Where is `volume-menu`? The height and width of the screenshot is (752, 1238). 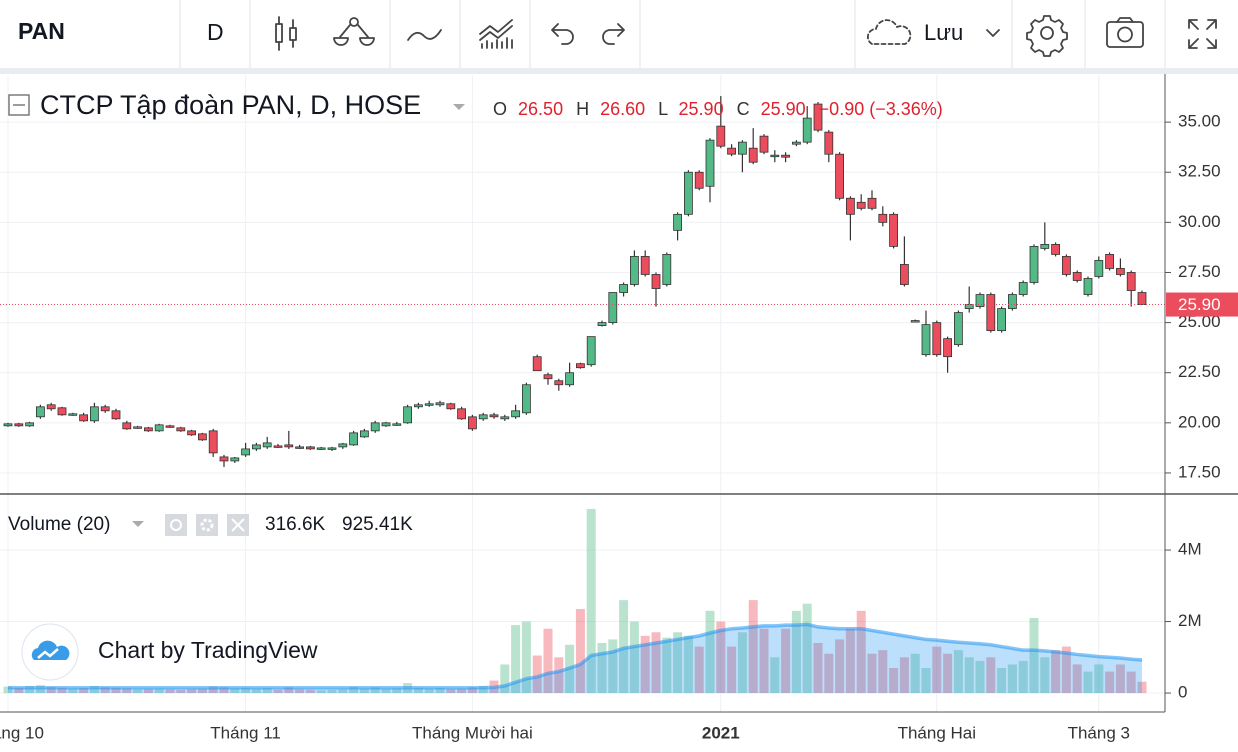 volume-menu is located at coordinates (138, 524).